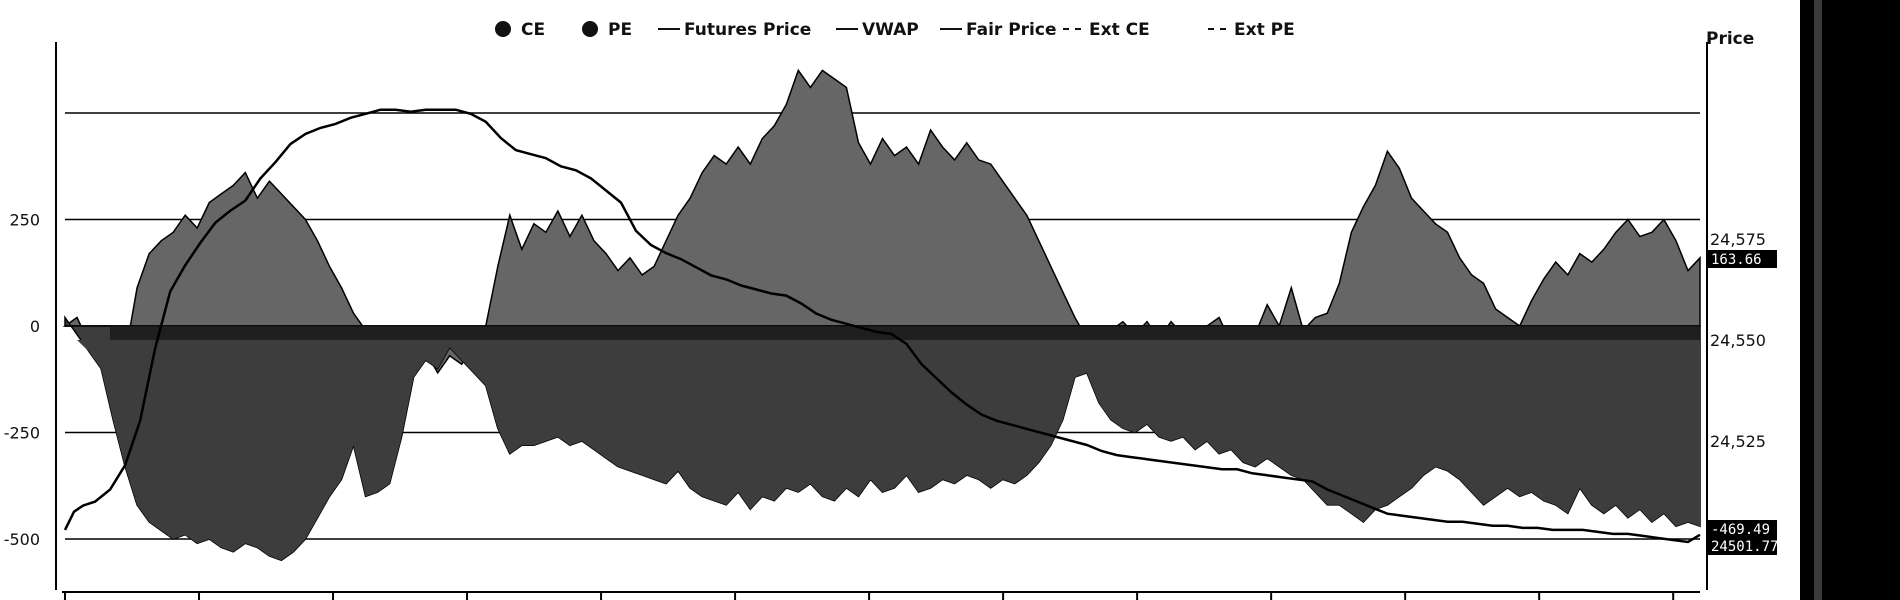 The image size is (1900, 600). I want to click on value-badge-label-ce: 163.66, so click(1736, 260).